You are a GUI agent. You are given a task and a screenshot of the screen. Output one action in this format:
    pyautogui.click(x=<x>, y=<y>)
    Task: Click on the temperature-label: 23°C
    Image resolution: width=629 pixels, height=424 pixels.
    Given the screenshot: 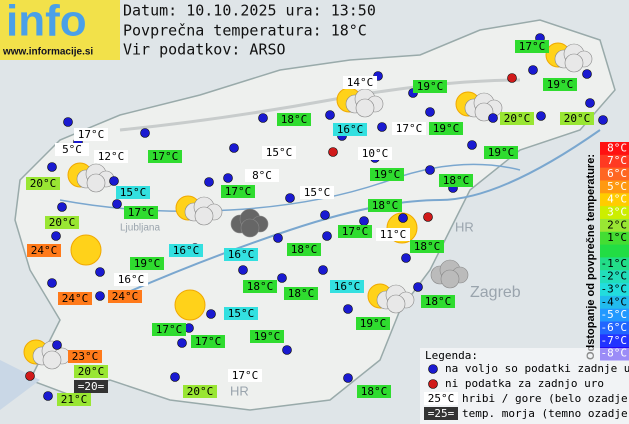 What is the action you would take?
    pyautogui.click(x=85, y=356)
    